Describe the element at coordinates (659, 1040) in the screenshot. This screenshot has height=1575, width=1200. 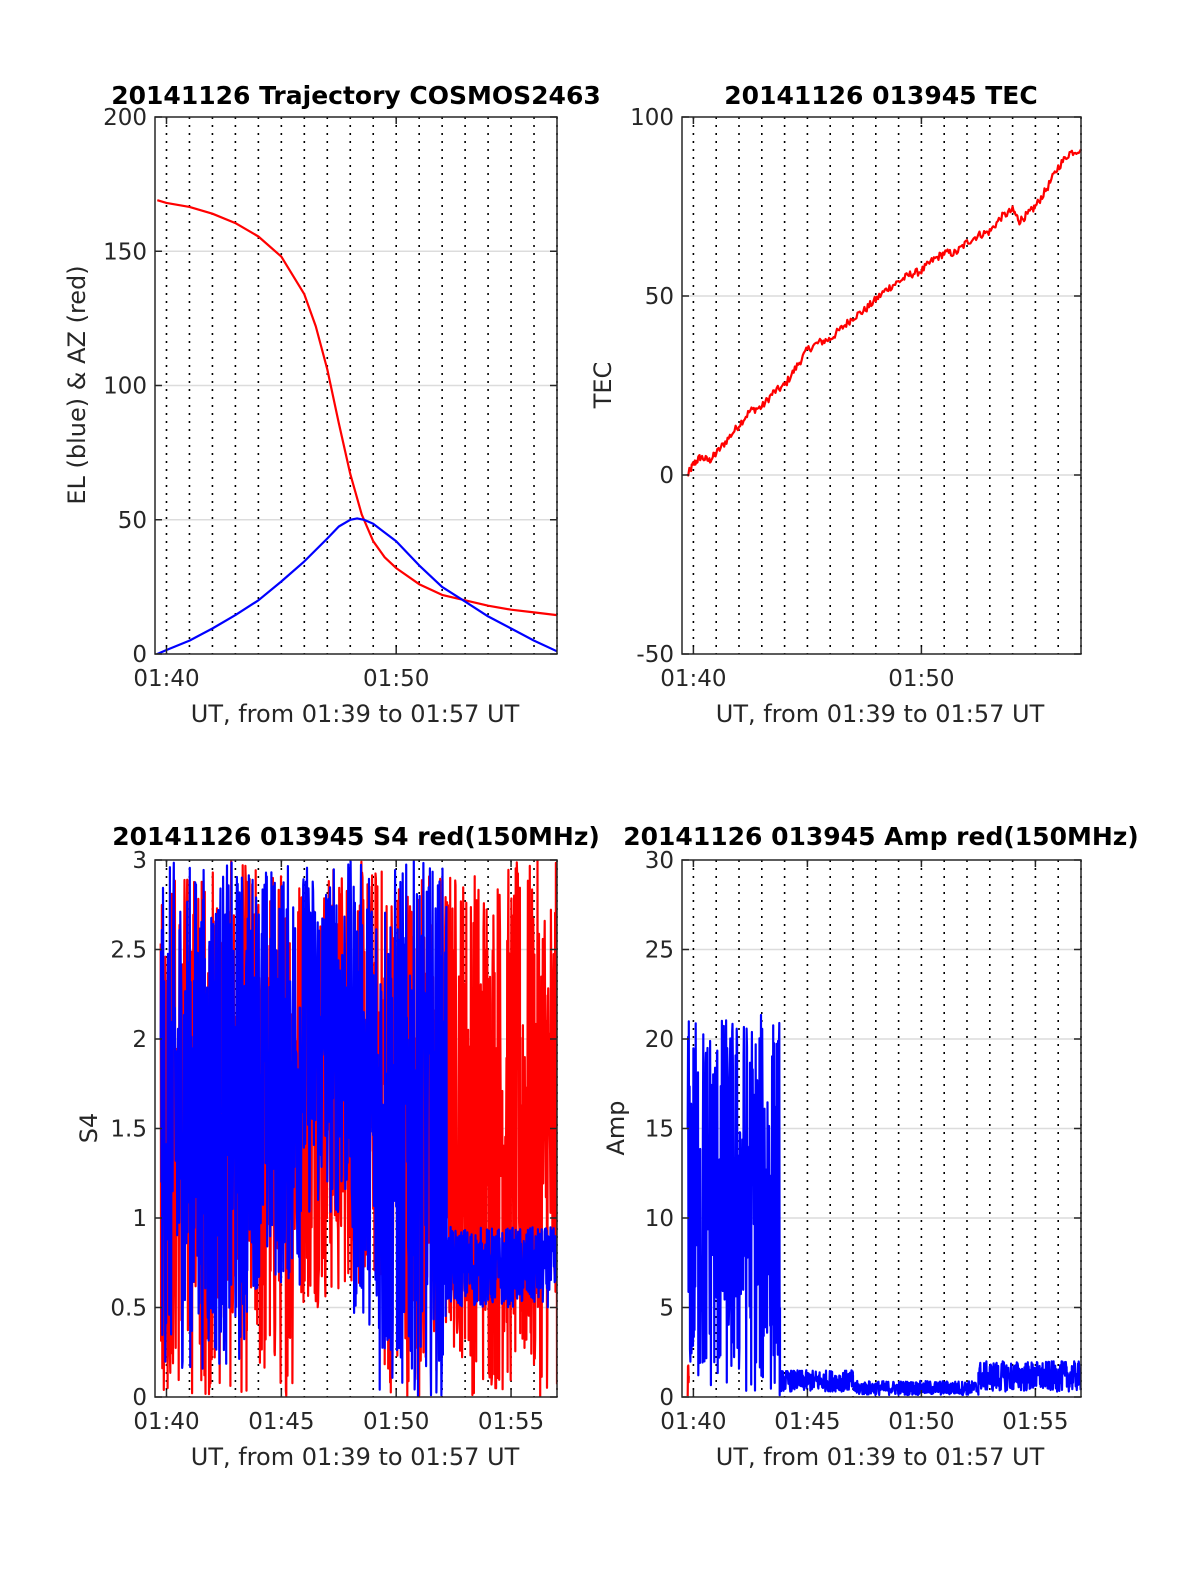
I see `y-tick-label: 20` at that location.